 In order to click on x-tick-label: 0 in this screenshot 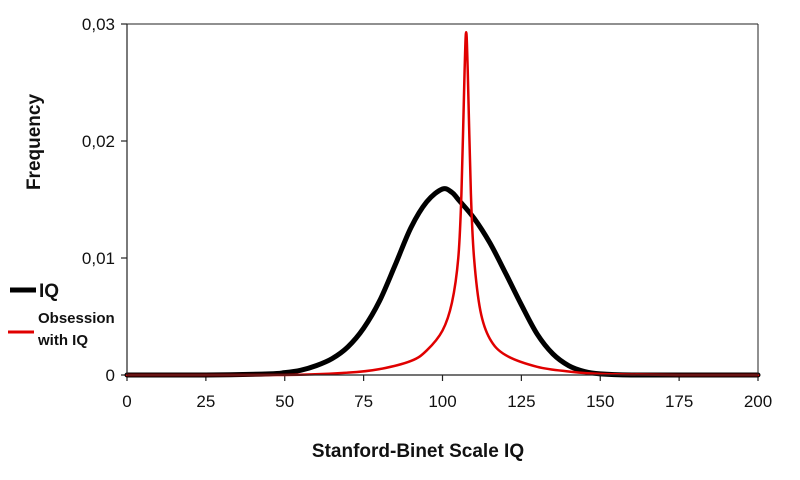, I will do `click(126, 401)`.